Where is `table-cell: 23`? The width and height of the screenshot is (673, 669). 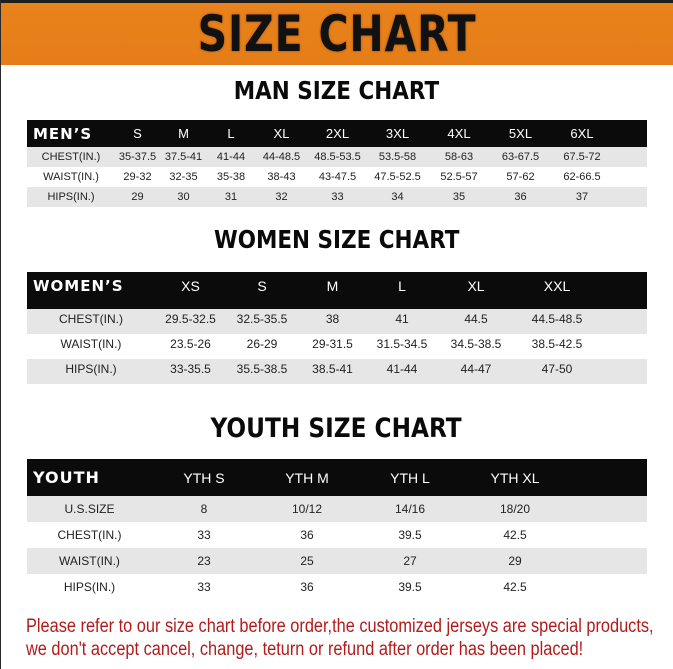 table-cell: 23 is located at coordinates (204, 561).